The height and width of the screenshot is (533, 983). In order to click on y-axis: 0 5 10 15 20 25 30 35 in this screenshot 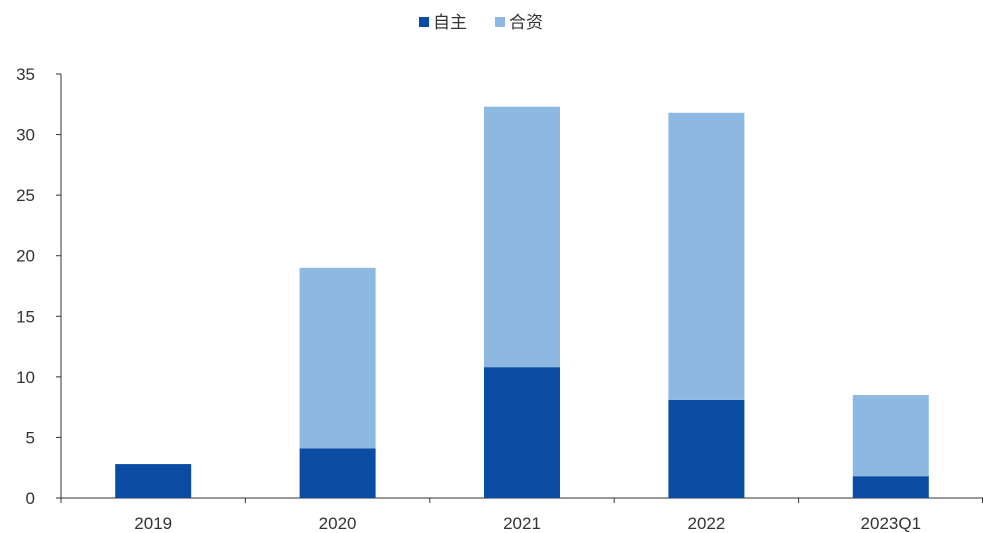, I will do `click(39, 286)`.